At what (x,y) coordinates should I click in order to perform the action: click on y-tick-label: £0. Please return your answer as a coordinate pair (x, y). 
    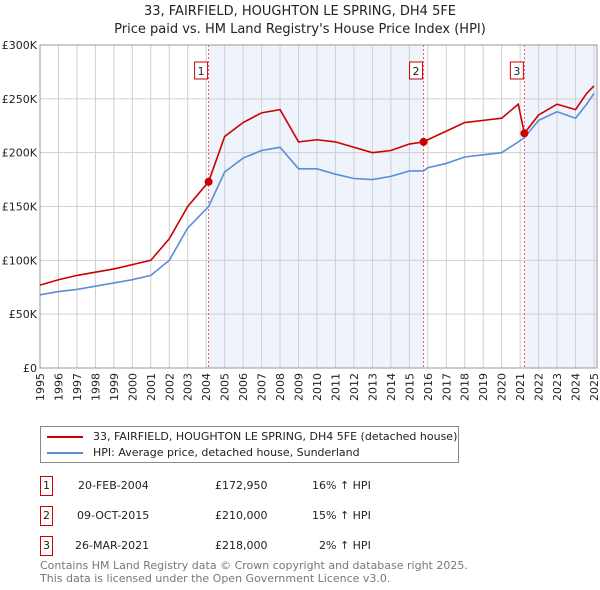
    Looking at the image, I should click on (30, 368).